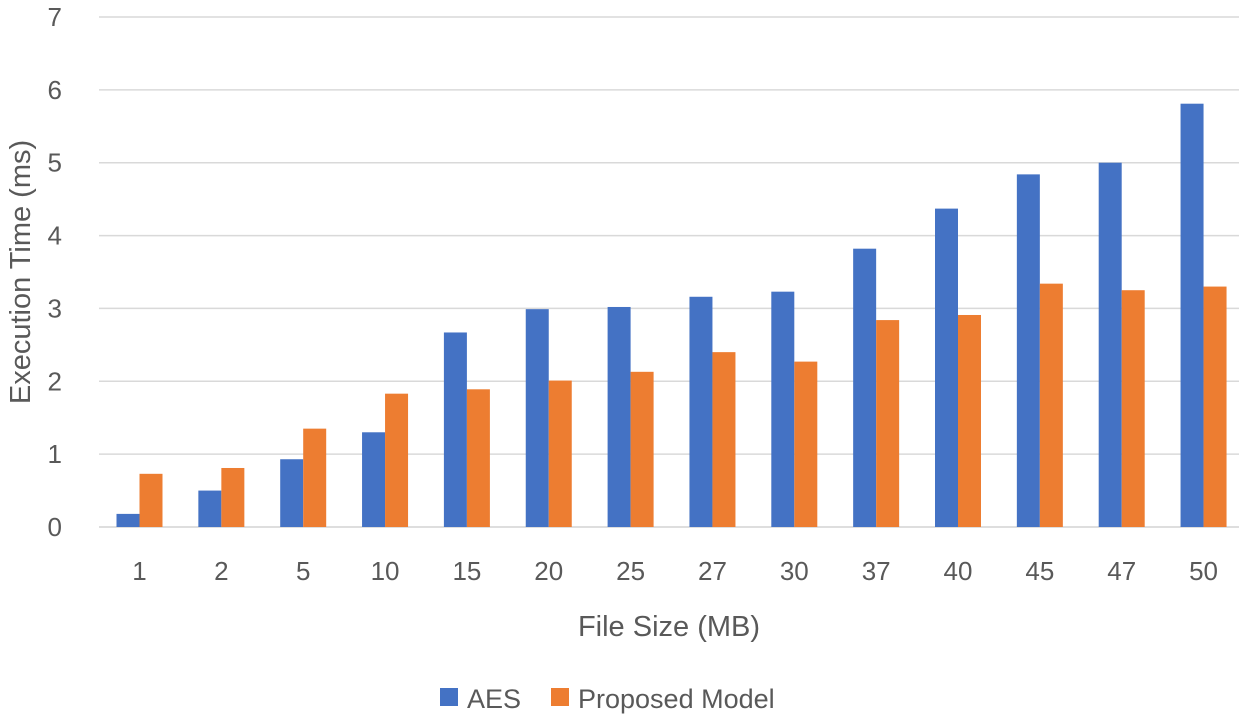 This screenshot has height=720, width=1239. Describe the element at coordinates (55, 236) in the screenshot. I see `y-tick-label: 4` at that location.